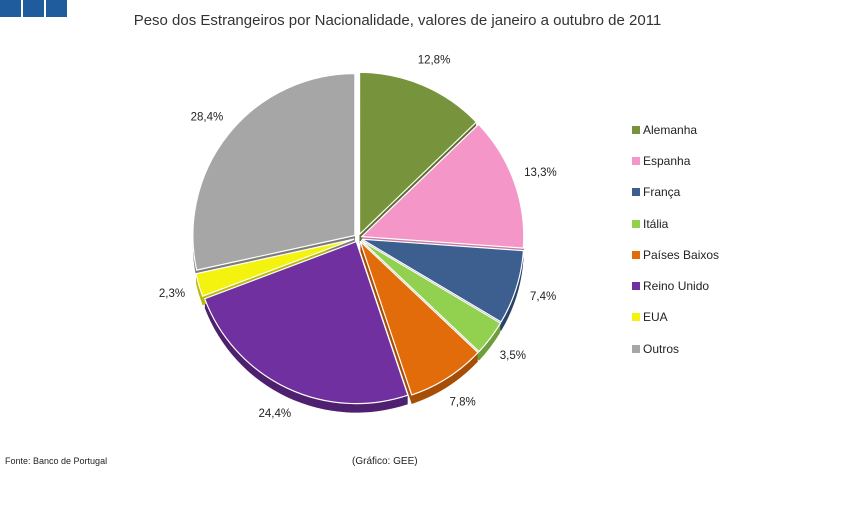  Describe the element at coordinates (513, 356) in the screenshot. I see `slice-percent-label: 3,5%` at that location.